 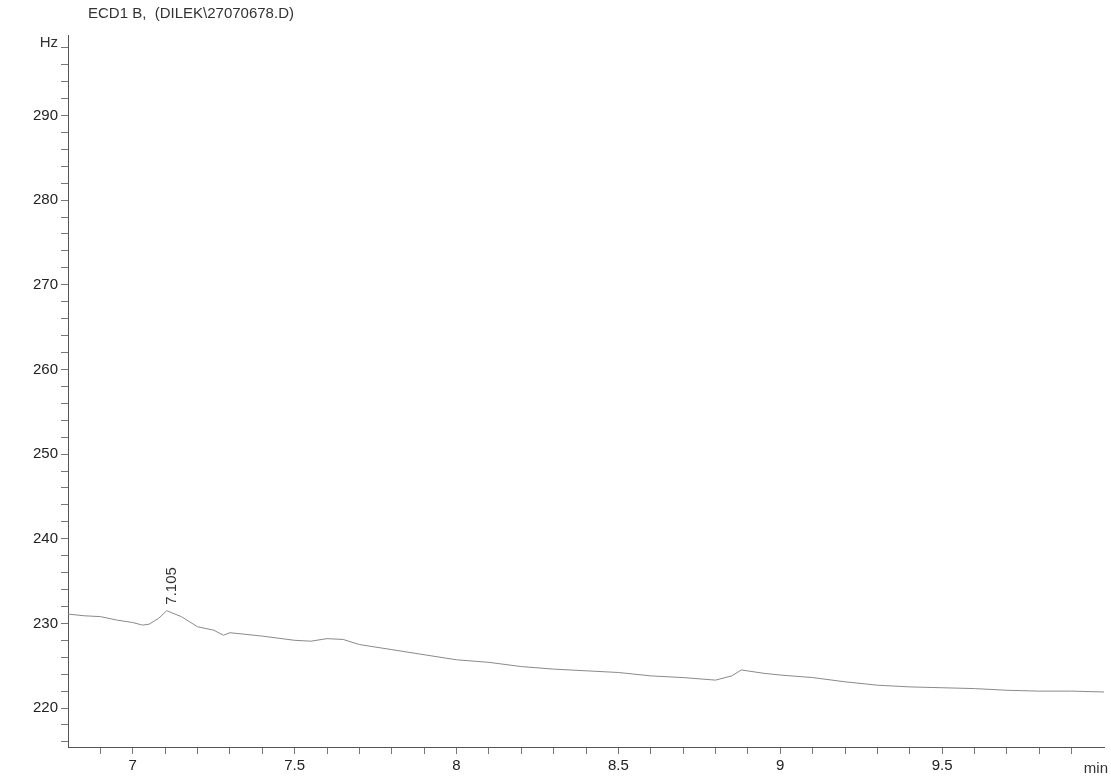 What do you see at coordinates (132, 765) in the screenshot?
I see `x-tick-label: 7` at bounding box center [132, 765].